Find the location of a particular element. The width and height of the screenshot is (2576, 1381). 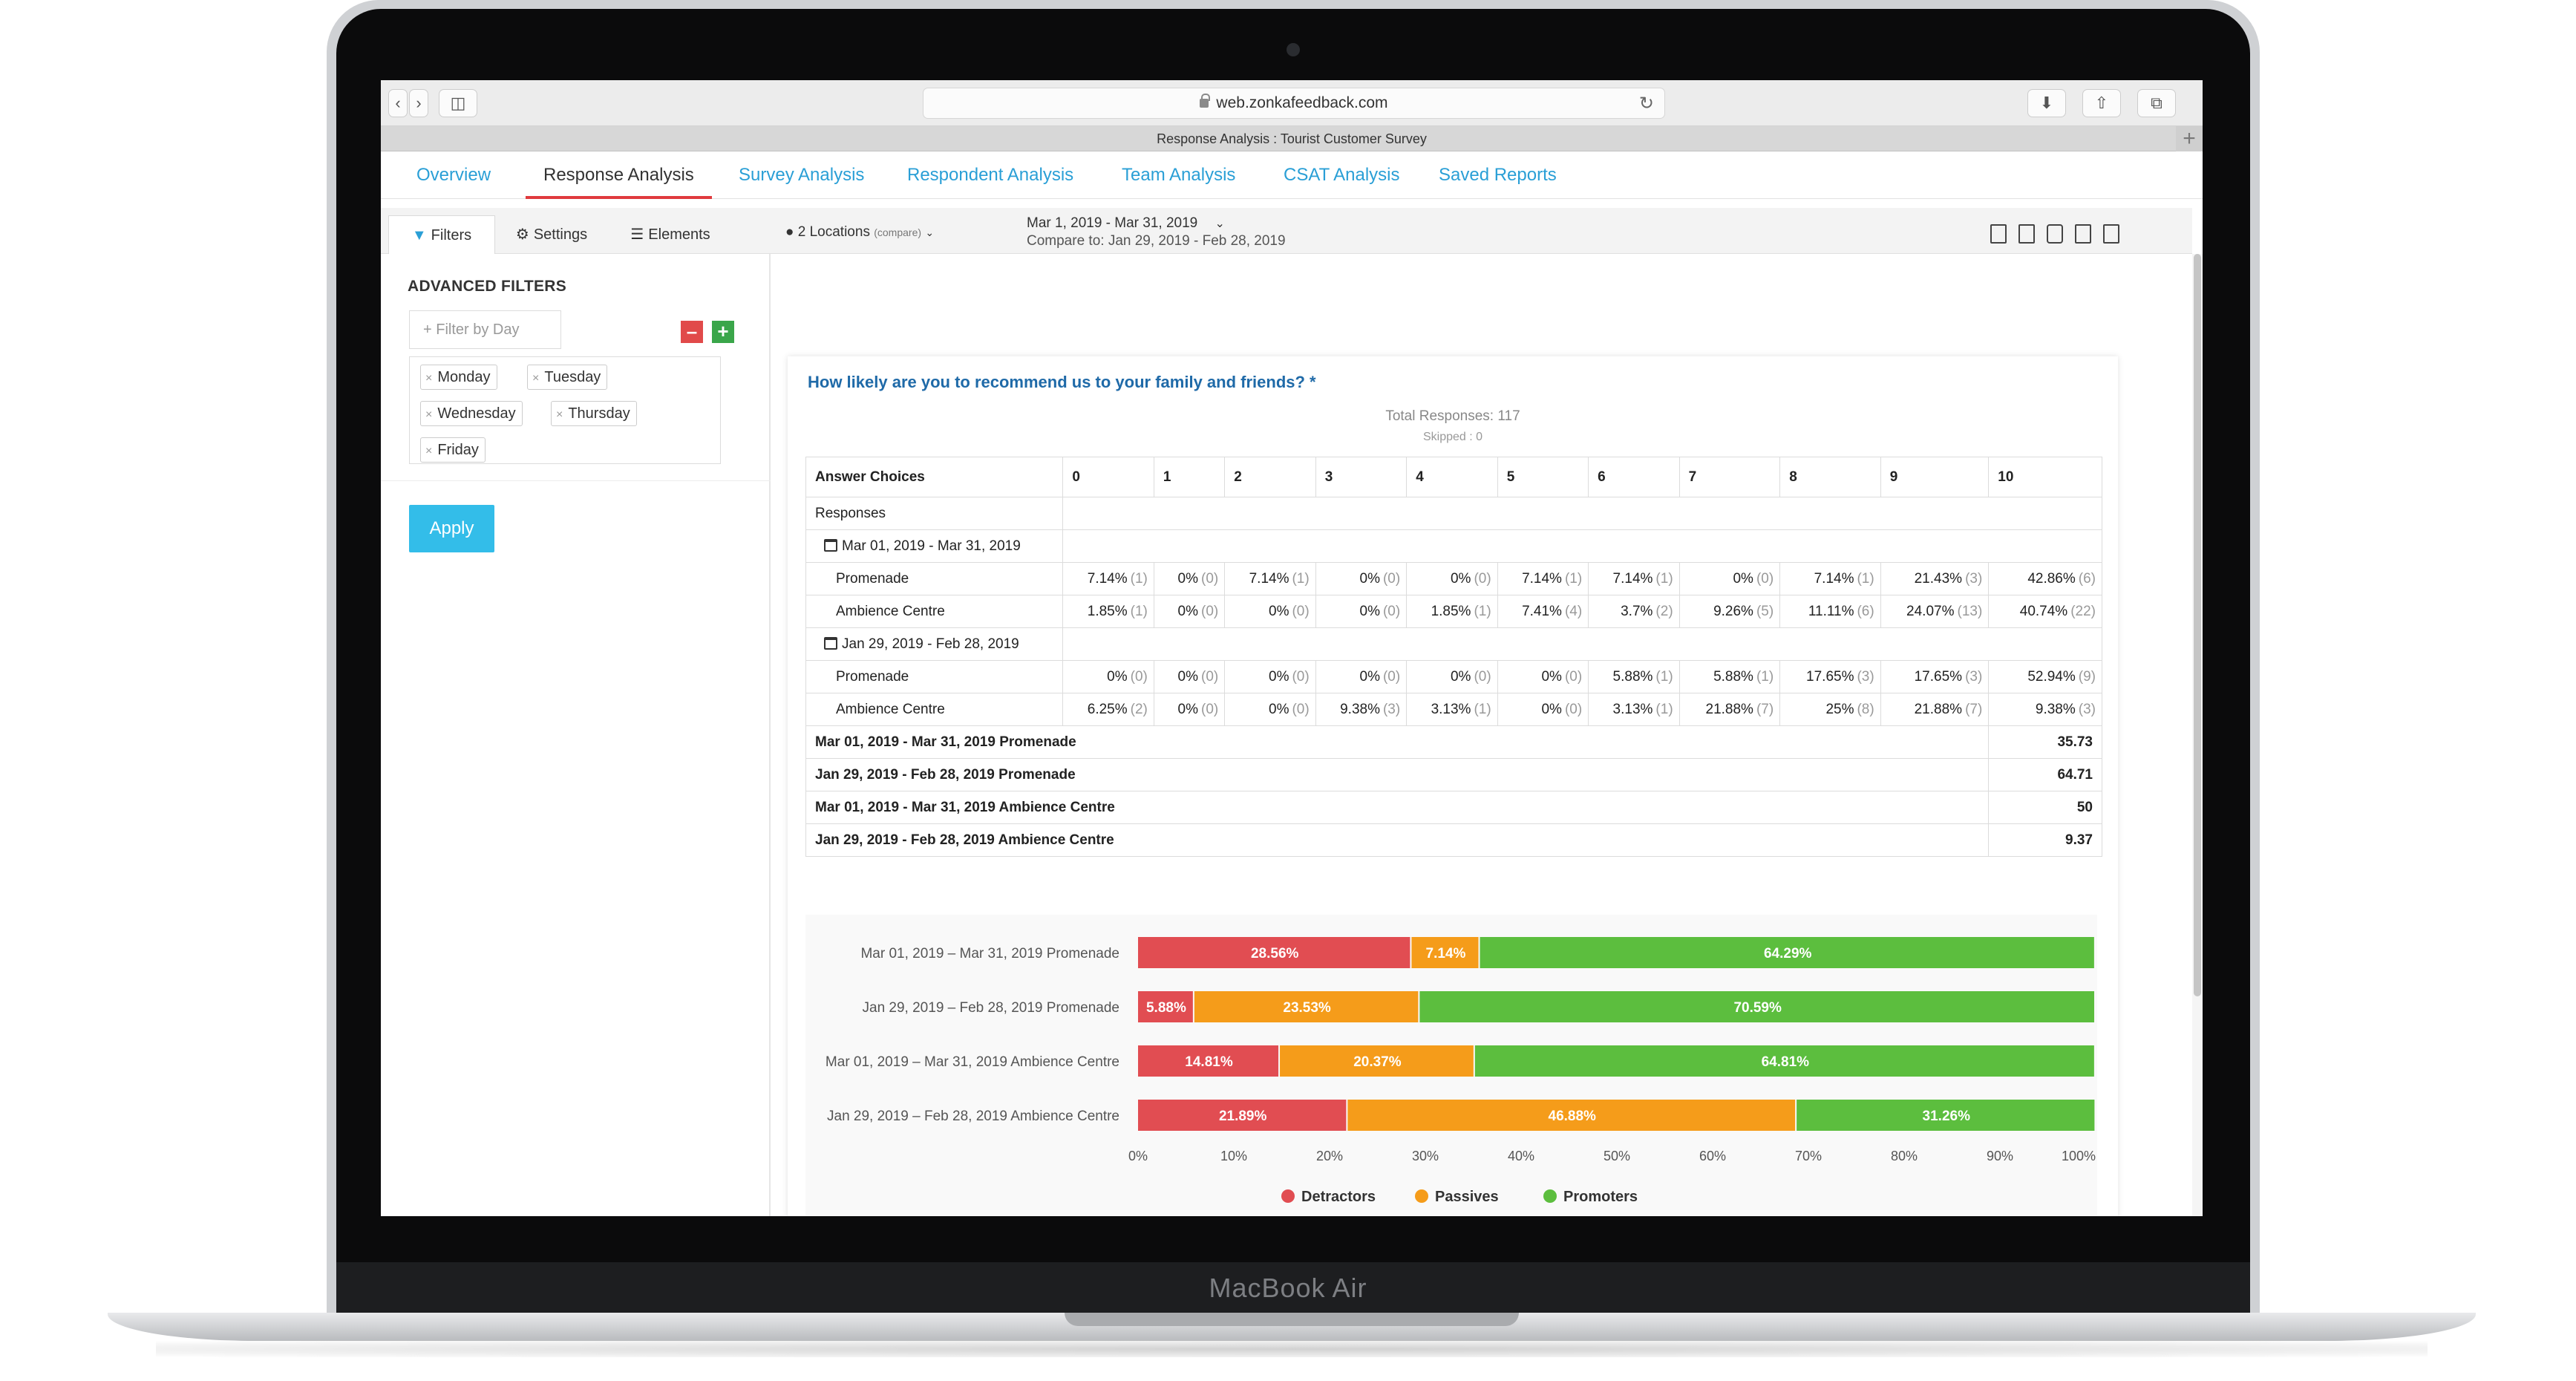

tab-respondent-analysis: Respondent Analysis is located at coordinates (990, 175).